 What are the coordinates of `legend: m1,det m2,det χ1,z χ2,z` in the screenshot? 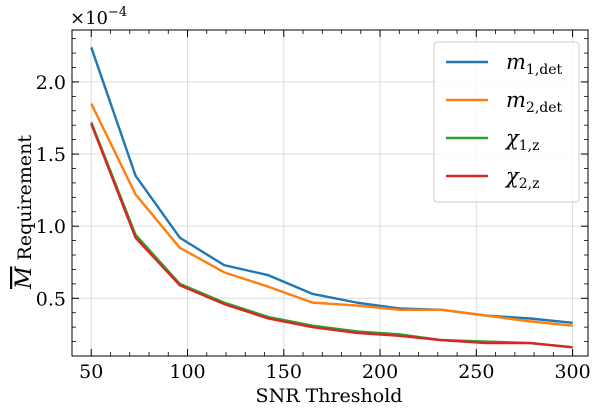 It's located at (506, 122).